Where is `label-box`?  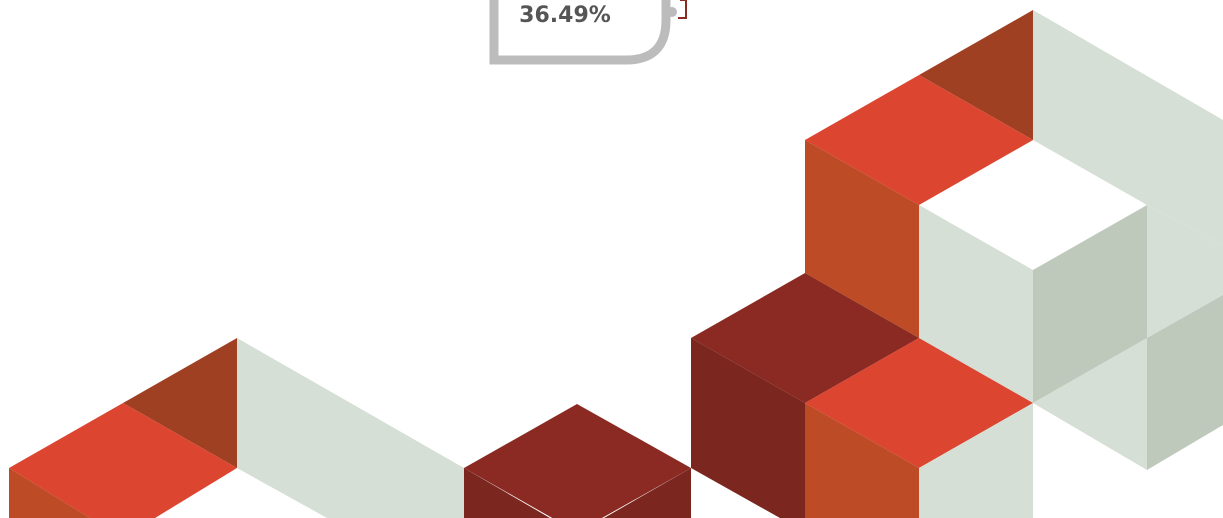
label-box is located at coordinates (580, 32).